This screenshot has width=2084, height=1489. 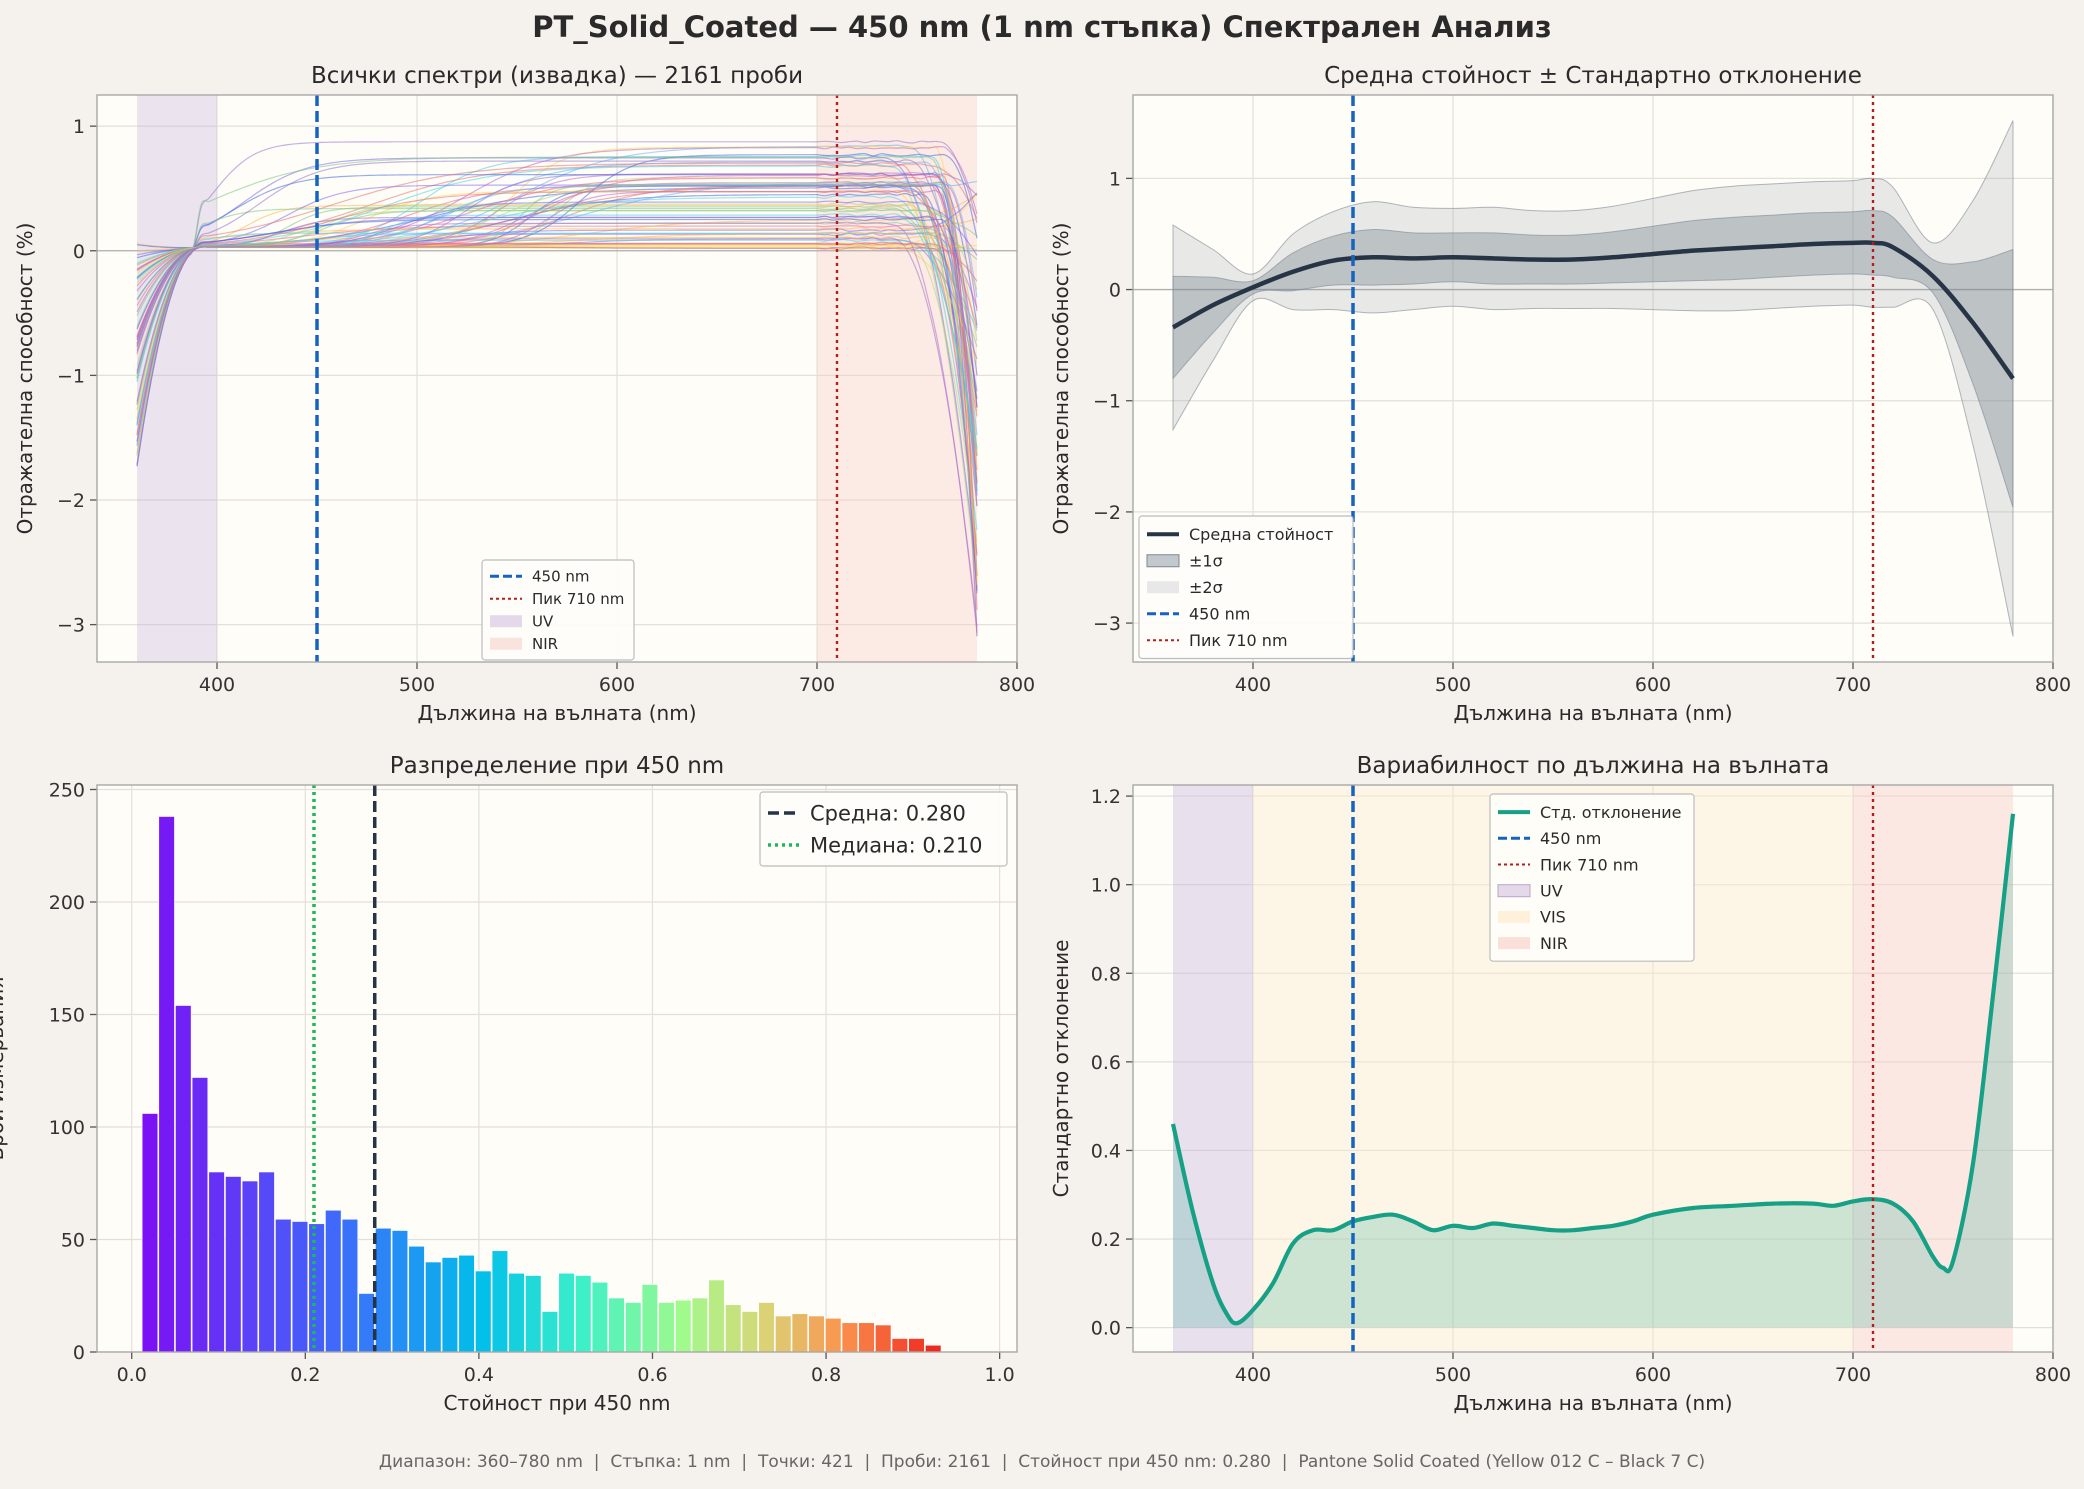 I want to click on std-area, so click(x=1593, y=1070).